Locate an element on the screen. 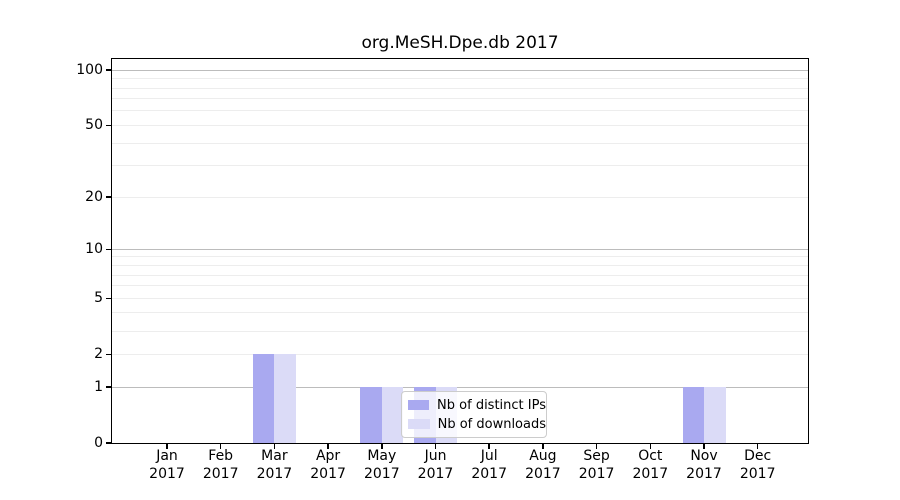 This screenshot has height=500, width=900. x-tick-sep is located at coordinates (596, 446).